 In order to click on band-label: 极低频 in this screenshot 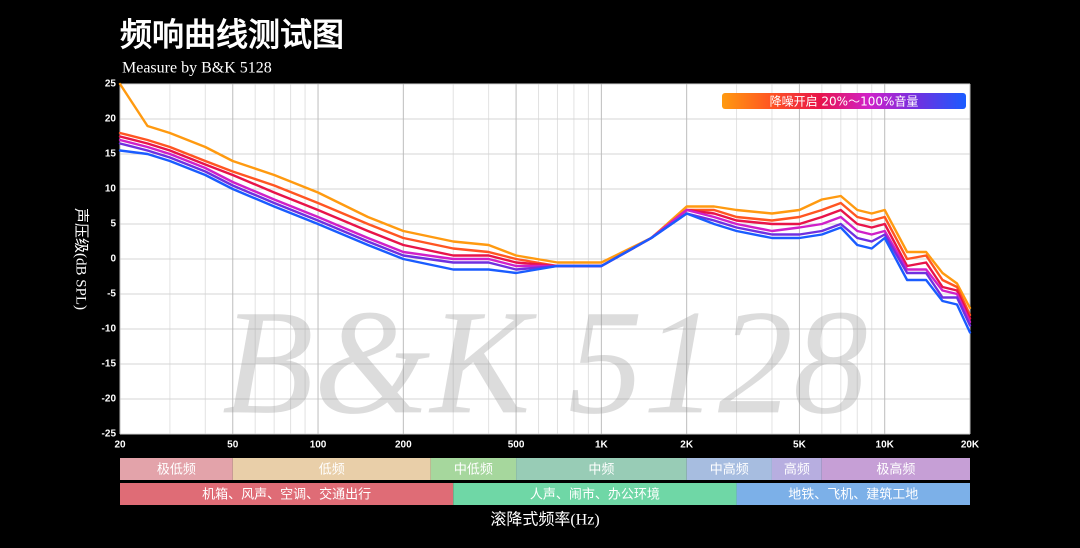, I will do `click(176, 470)`.